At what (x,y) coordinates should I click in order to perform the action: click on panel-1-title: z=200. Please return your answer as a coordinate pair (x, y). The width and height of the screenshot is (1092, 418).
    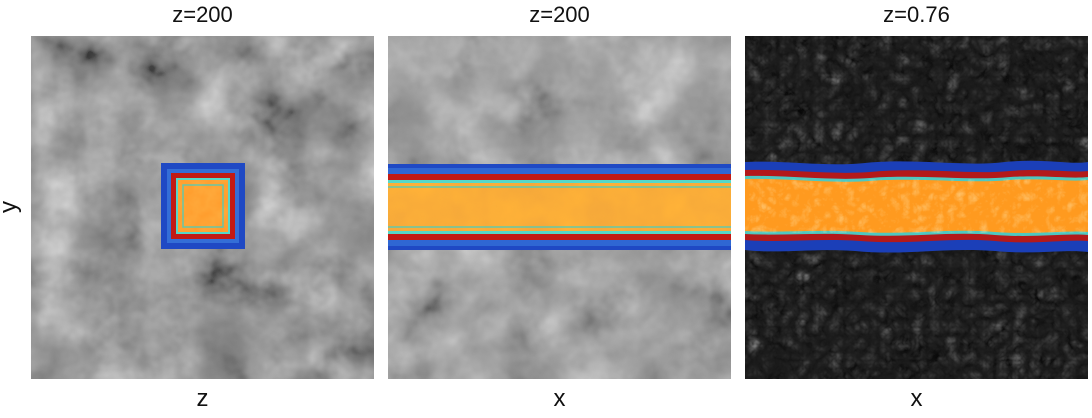
    Looking at the image, I should click on (202, 14).